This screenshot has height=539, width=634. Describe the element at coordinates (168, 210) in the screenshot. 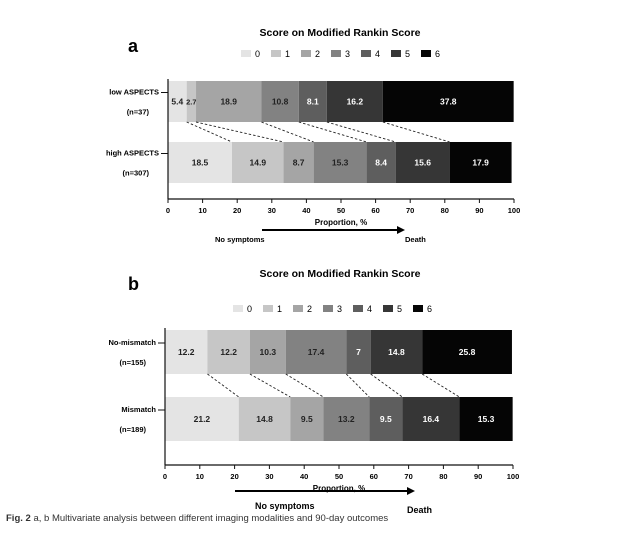

I see `x-tick-label: 0` at that location.